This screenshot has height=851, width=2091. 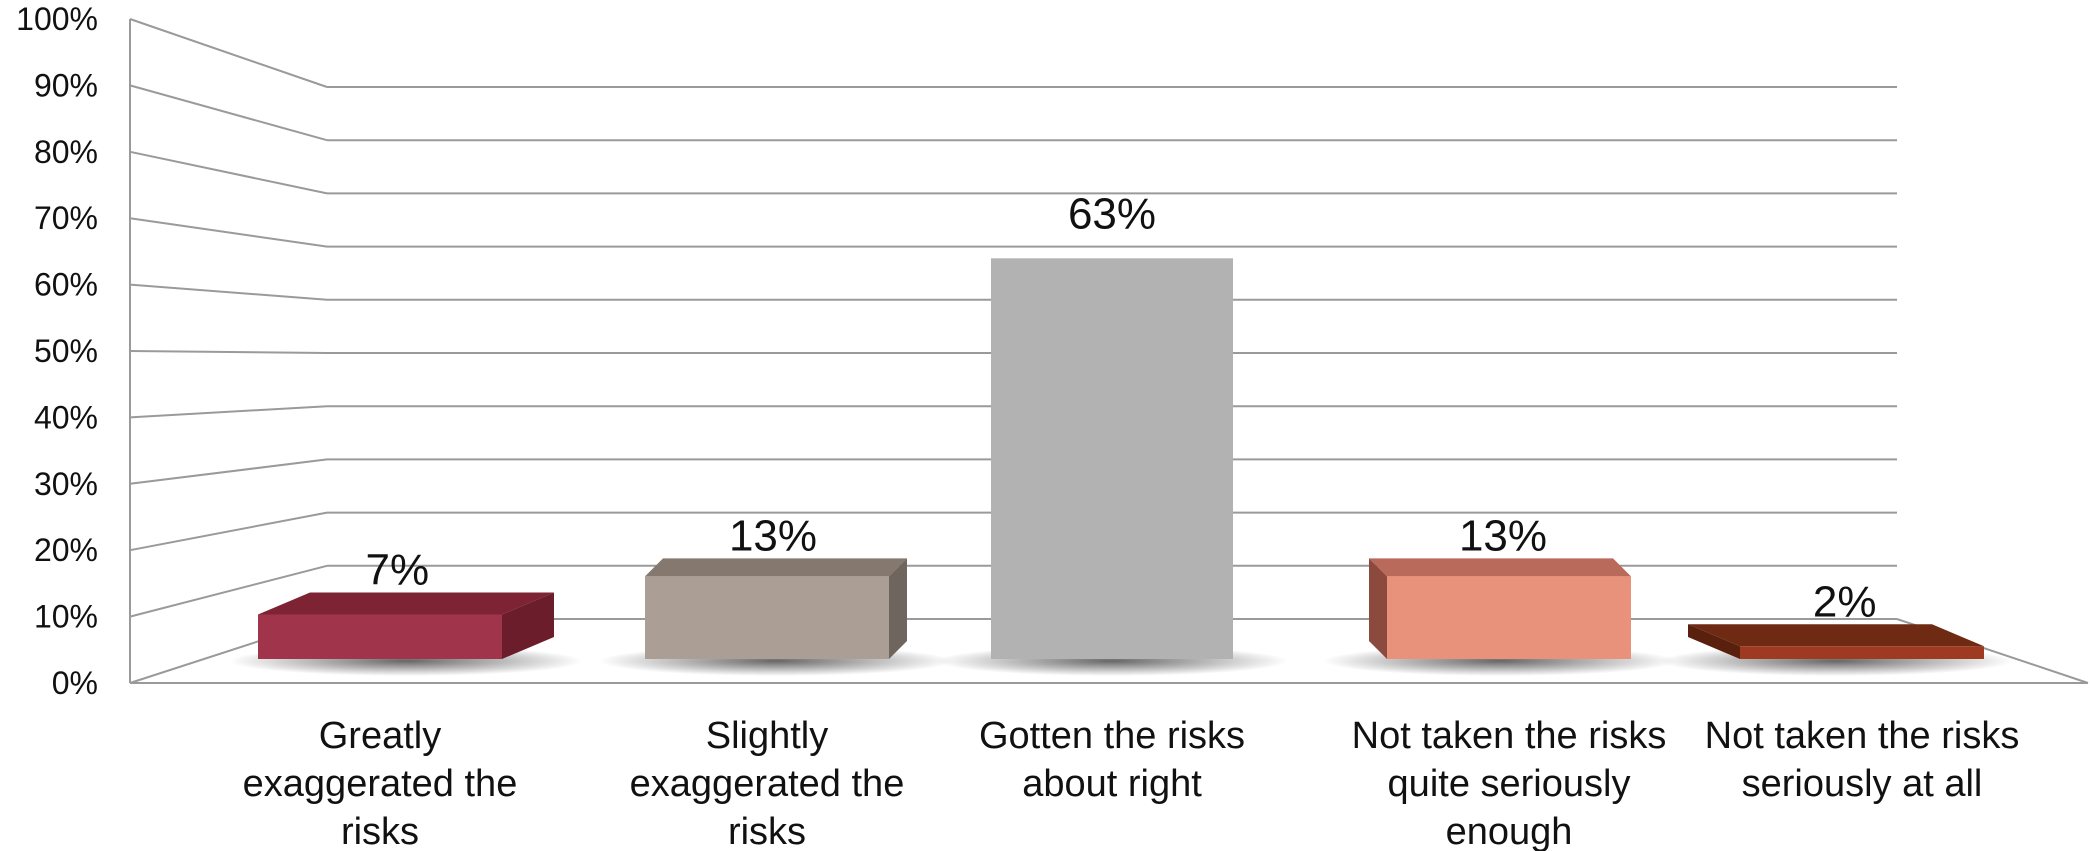 What do you see at coordinates (1112, 760) in the screenshot?
I see `x-category-label: Gotten the risks about right` at bounding box center [1112, 760].